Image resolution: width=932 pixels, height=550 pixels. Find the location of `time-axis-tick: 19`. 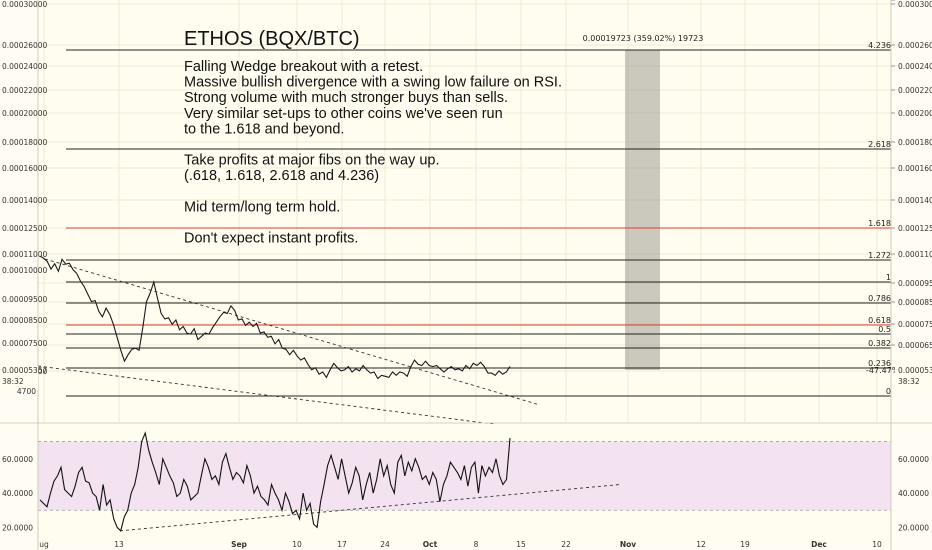

time-axis-tick: 19 is located at coordinates (745, 544).